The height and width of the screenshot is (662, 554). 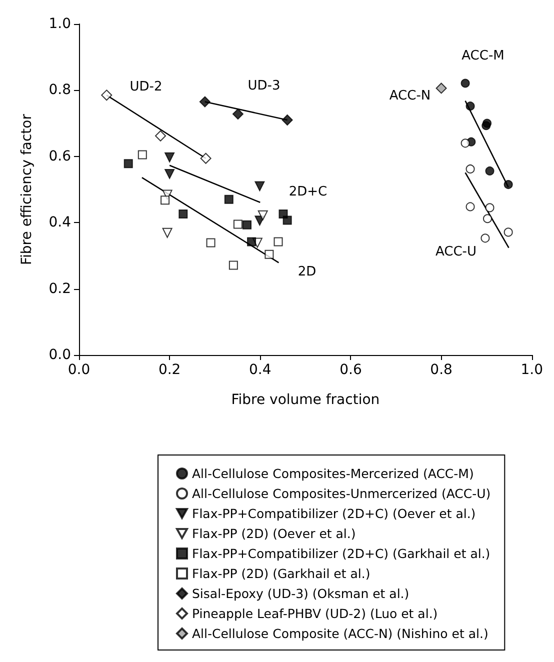 What do you see at coordinates (59, 24) in the screenshot?
I see `y-tick-label: 1.0` at bounding box center [59, 24].